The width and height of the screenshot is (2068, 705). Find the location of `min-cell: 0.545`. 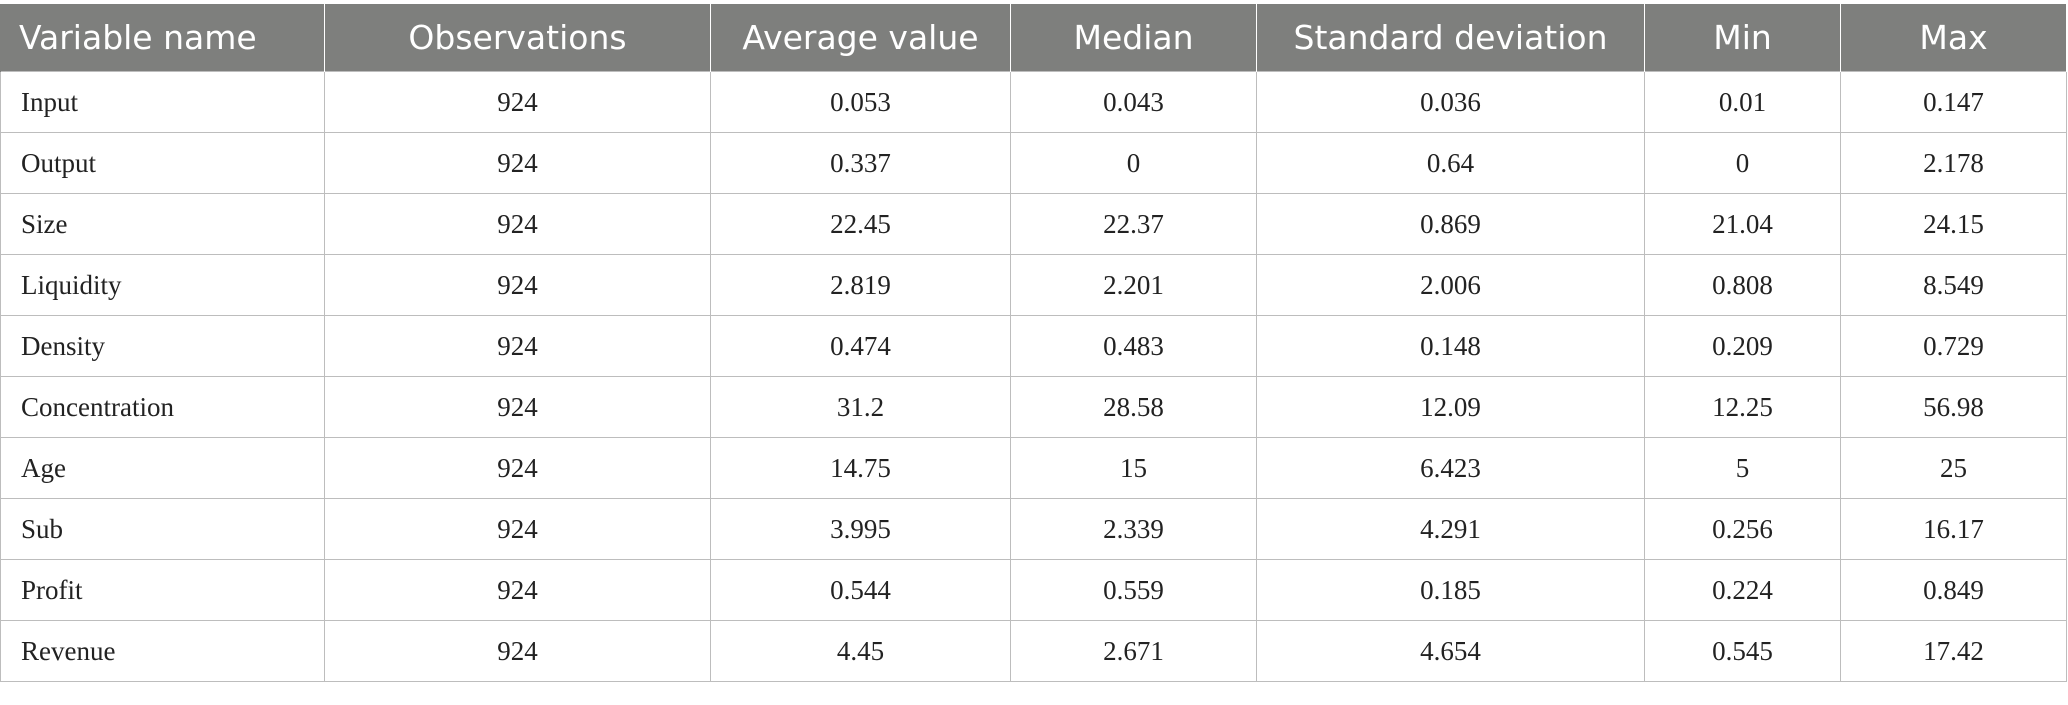

min-cell: 0.545 is located at coordinates (1742, 651).